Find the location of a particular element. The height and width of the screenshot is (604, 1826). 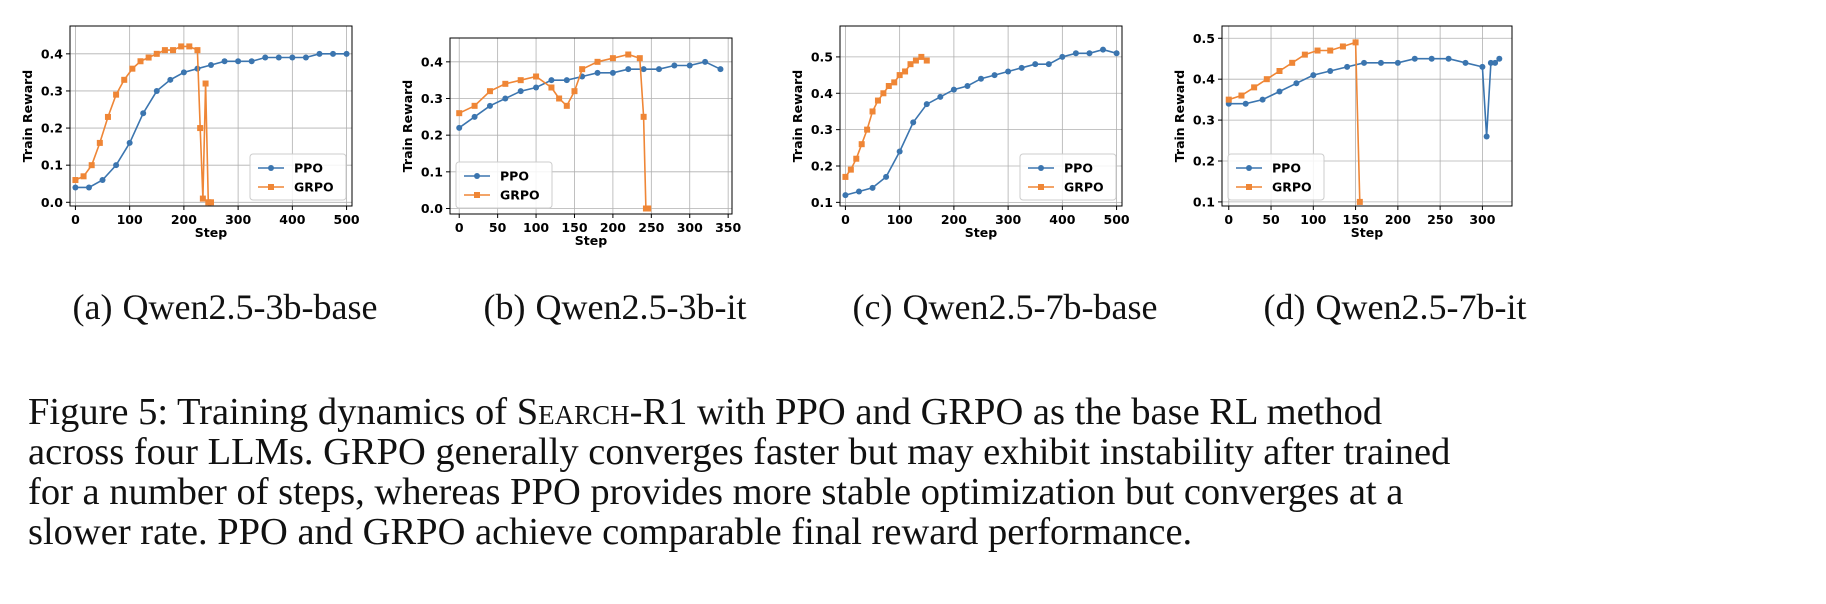

subplot-caption-b: (b) Qwen2.5-3b-it is located at coordinates (615, 307).